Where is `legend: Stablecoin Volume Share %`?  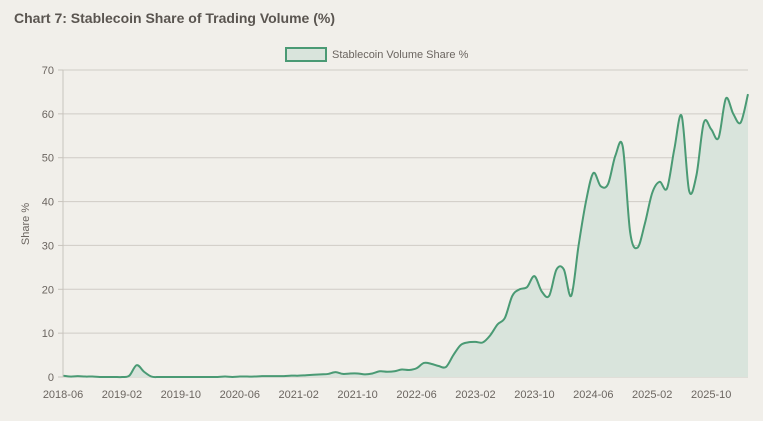 legend: Stablecoin Volume Share % is located at coordinates (377, 54).